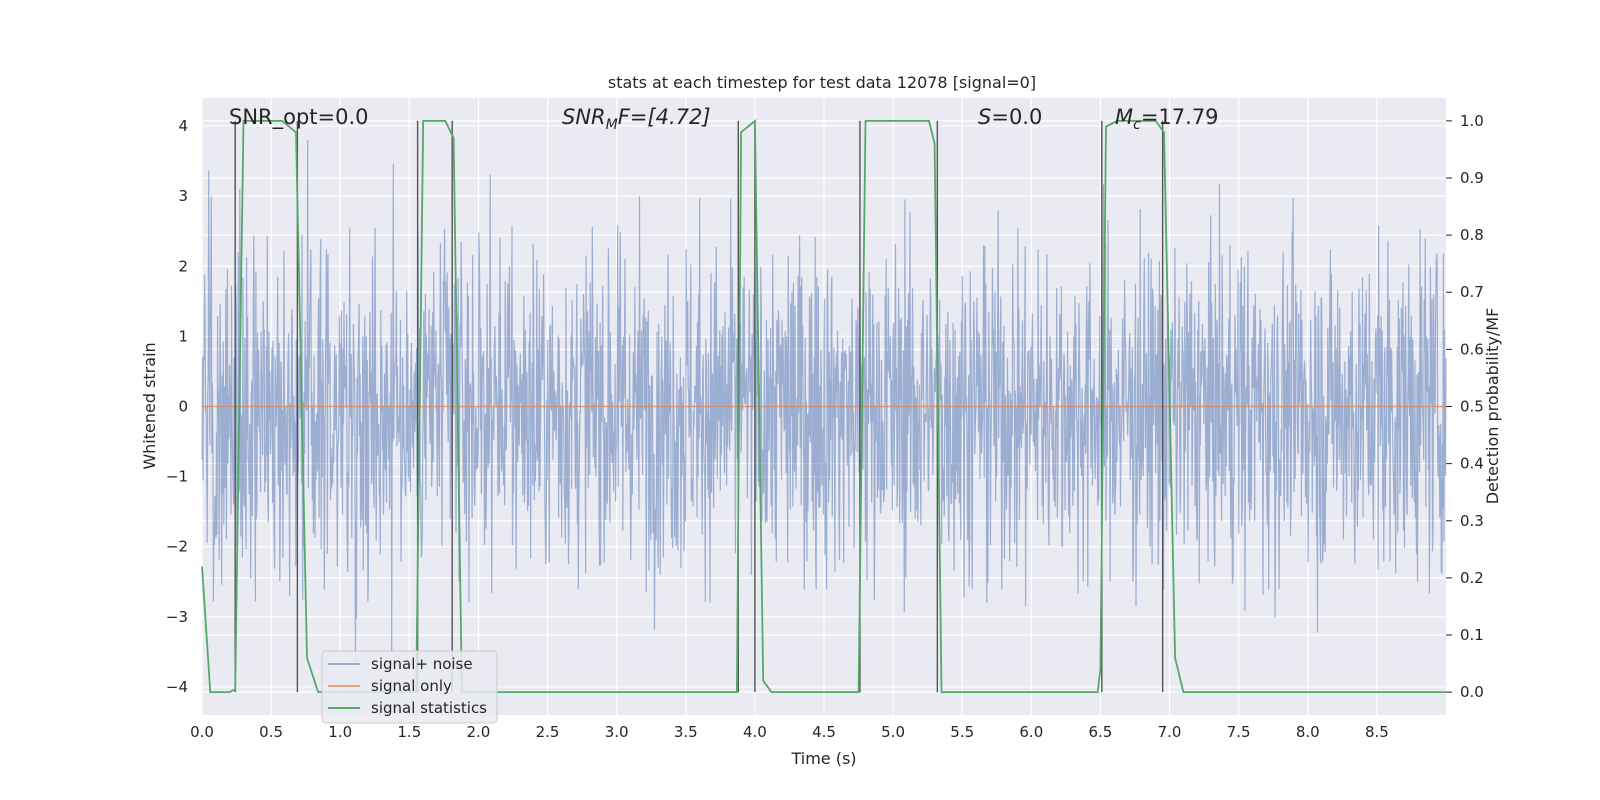  Describe the element at coordinates (183, 196) in the screenshot. I see `left-y-tick-label: 3` at that location.